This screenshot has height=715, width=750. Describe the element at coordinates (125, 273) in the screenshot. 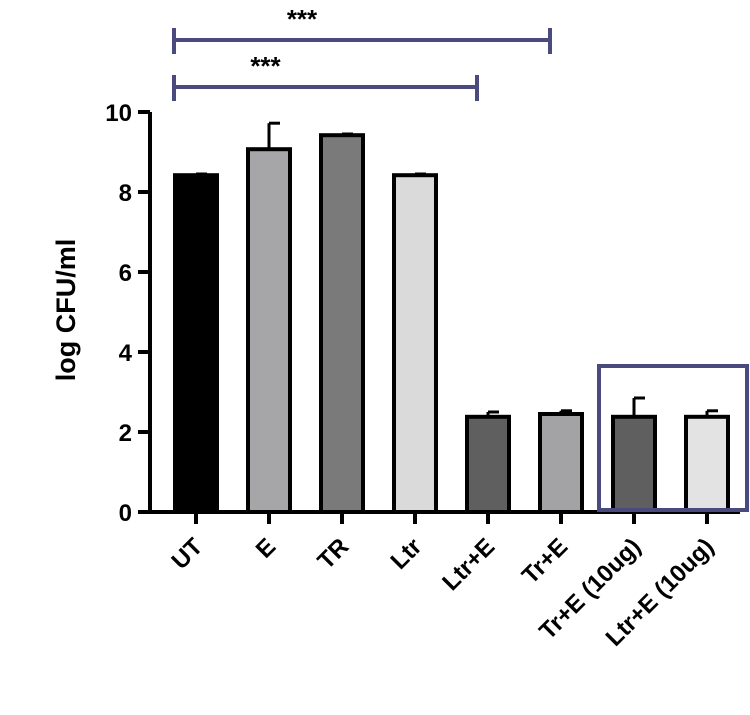

I see `y-tick-label: 6` at that location.